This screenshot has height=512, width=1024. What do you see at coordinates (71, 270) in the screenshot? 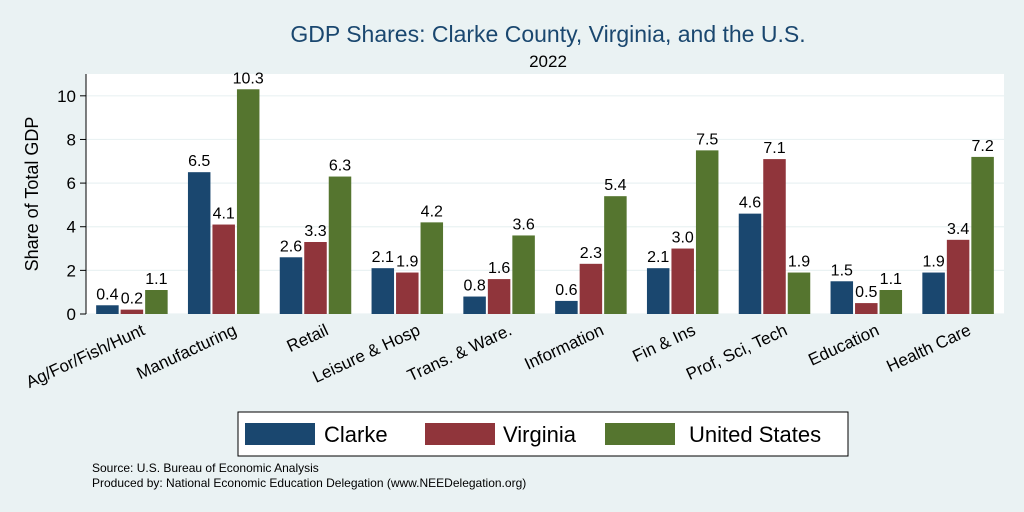
I see `y-tick-label: 2` at bounding box center [71, 270].